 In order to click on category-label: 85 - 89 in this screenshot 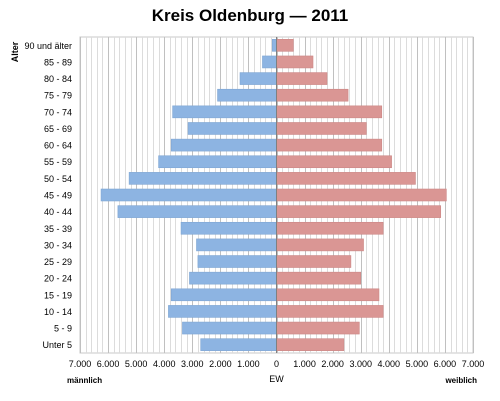, I will do `click(58, 62)`.